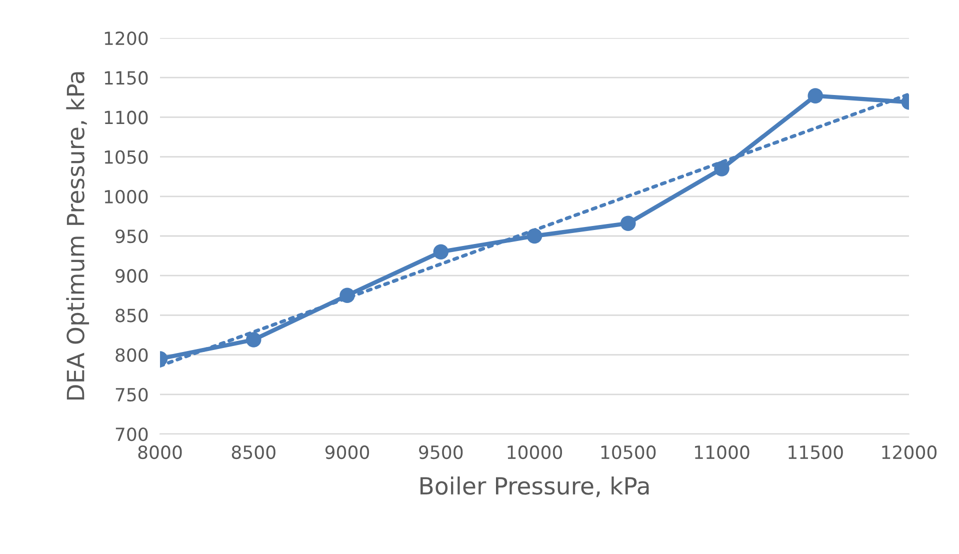  What do you see at coordinates (628, 452) in the screenshot?
I see `x-tick-label: 10500` at bounding box center [628, 452].